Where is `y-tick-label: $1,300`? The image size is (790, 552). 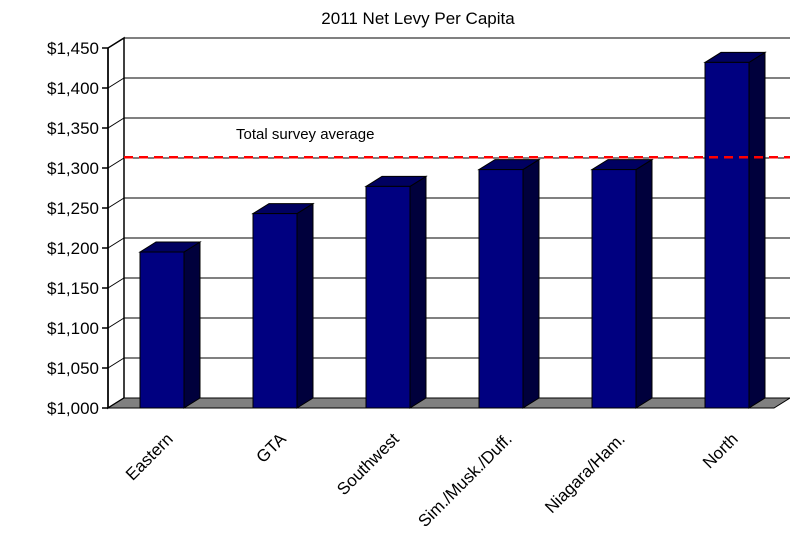
y-tick-label: $1,300 is located at coordinates (73, 168).